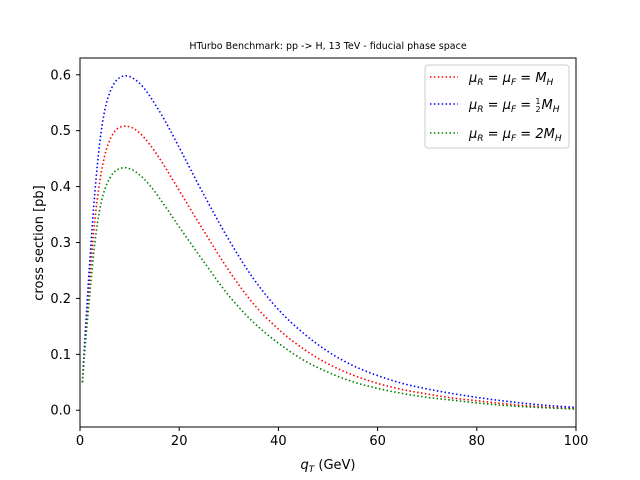  I want to click on y-tick-label-4: 0.4, so click(60, 187).